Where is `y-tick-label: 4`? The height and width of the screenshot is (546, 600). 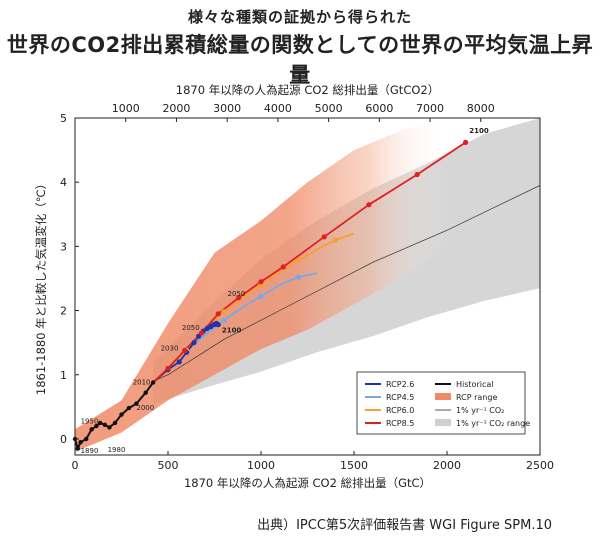
y-tick-label: 4 is located at coordinates (63, 182).